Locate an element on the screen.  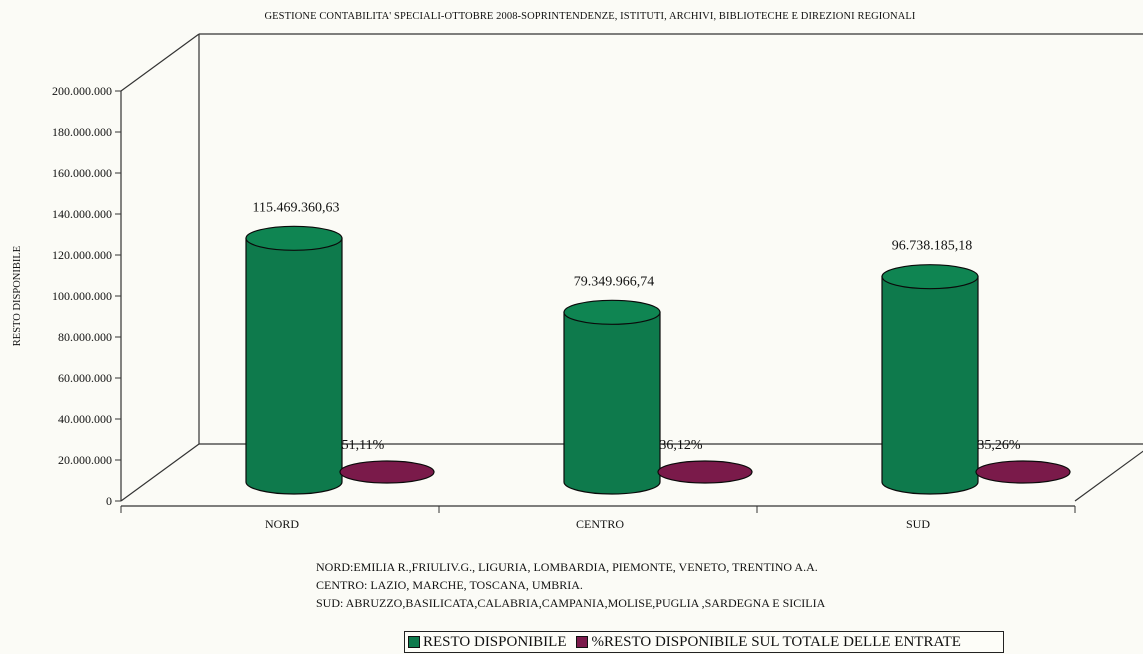
bar-percent-label: 35,26% is located at coordinates (999, 445).